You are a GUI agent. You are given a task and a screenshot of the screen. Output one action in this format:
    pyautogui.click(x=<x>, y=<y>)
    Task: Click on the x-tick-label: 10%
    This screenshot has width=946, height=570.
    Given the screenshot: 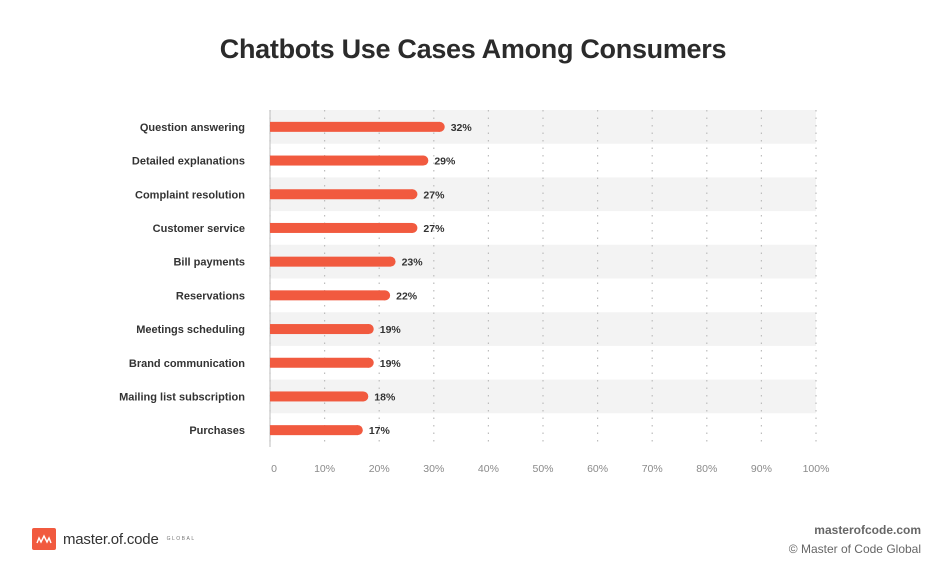 What is the action you would take?
    pyautogui.click(x=324, y=469)
    